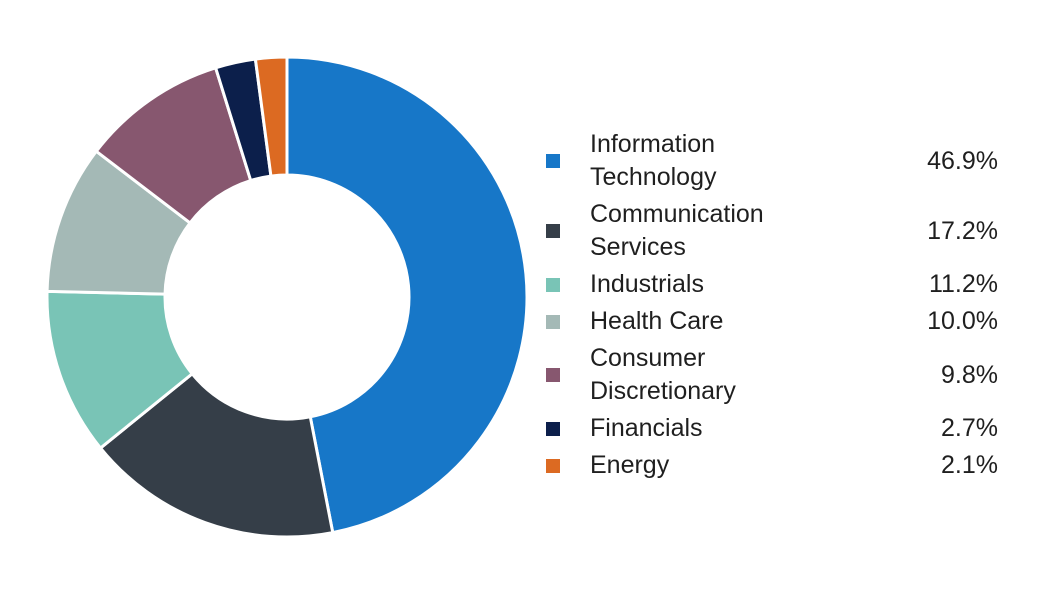  Describe the element at coordinates (653, 144) in the screenshot. I see `legend-label-line: Information` at that location.